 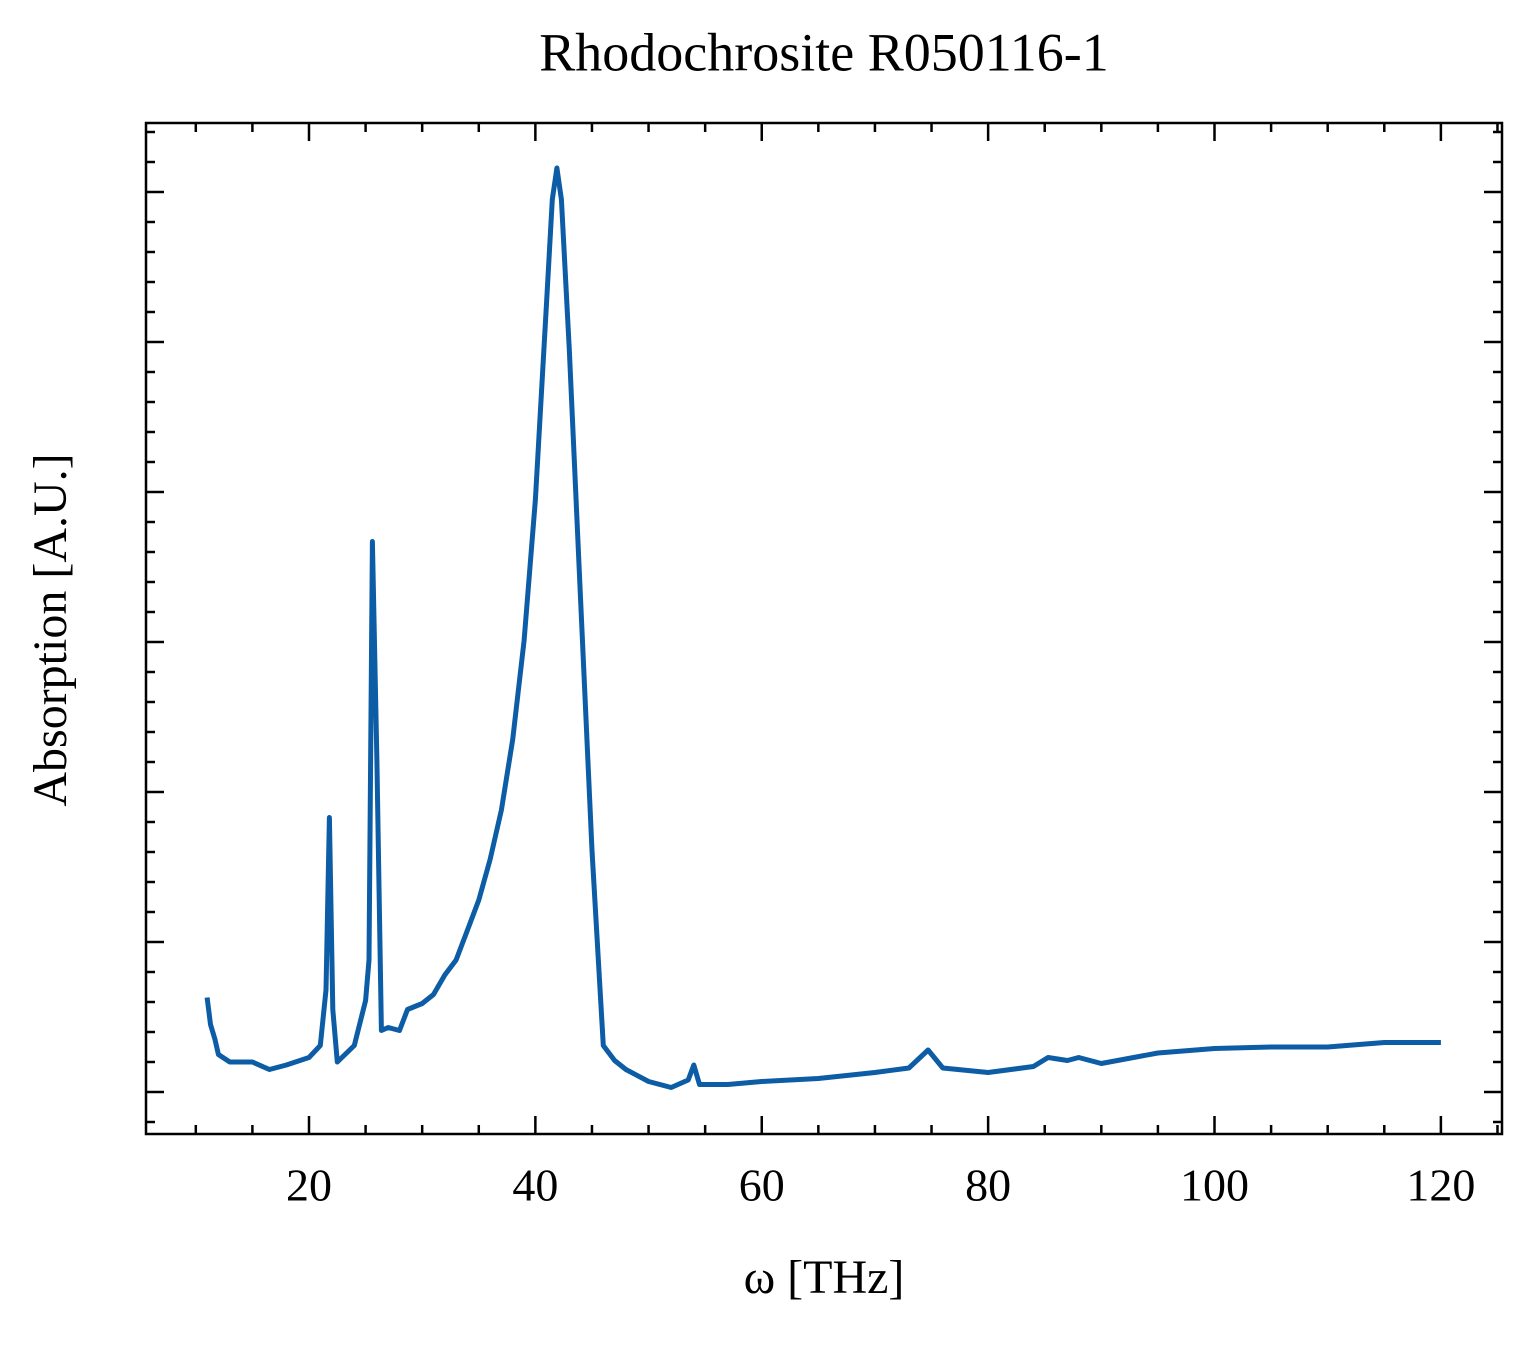 I want to click on x-tick-label: 120, so click(x=1440, y=1185).